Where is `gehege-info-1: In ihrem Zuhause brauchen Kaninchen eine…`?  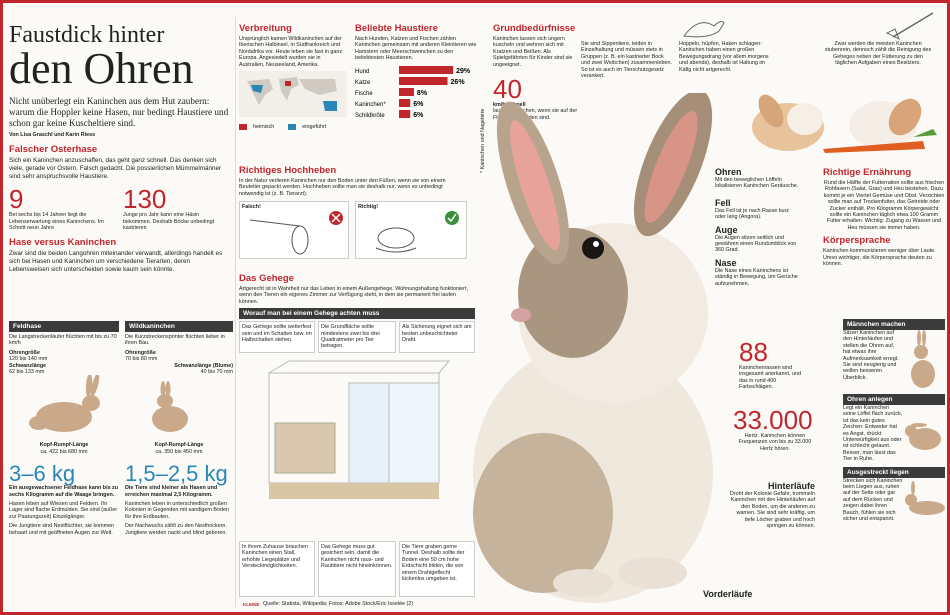
gehege-info-1: In ihrem Zuhause brauchen Kaninchen eine… is located at coordinates (277, 569).